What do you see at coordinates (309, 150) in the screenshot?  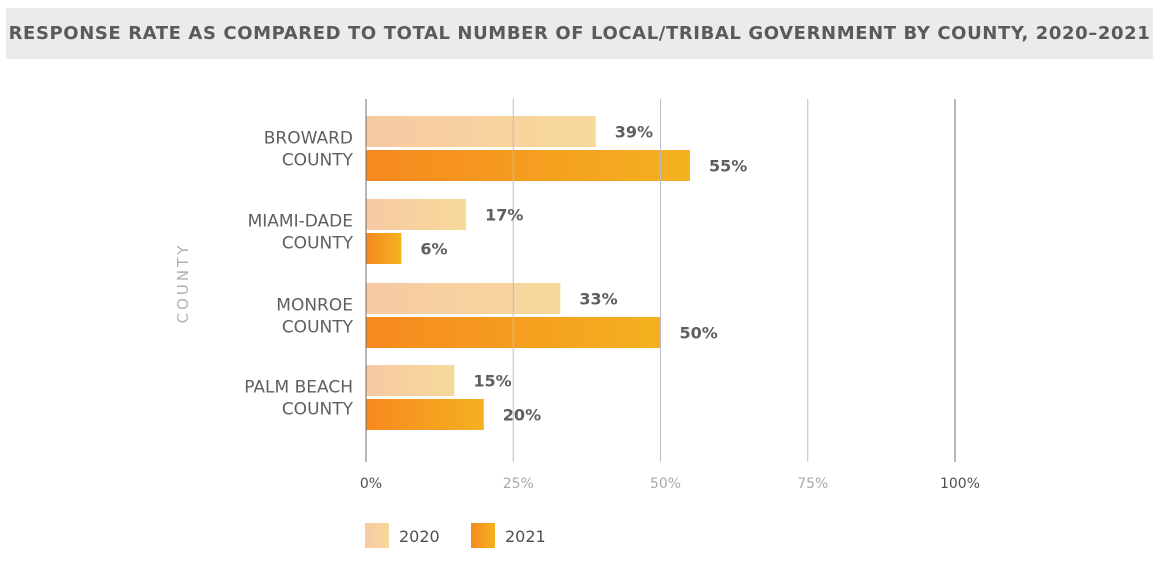 I see `category-label: BROWARD COUNTY` at bounding box center [309, 150].